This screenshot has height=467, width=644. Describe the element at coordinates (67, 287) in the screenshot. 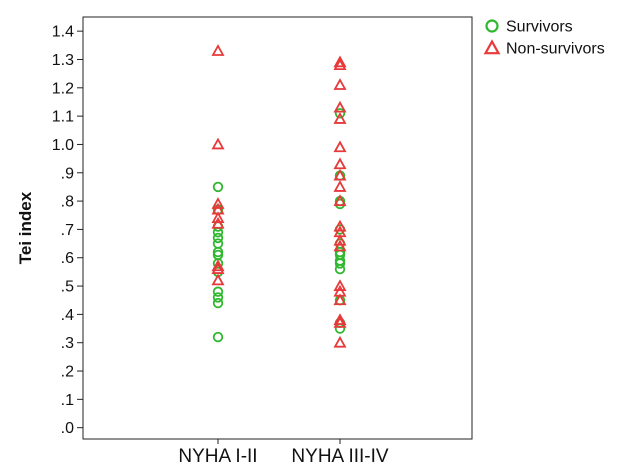

I see `y-tick-label: .5` at that location.